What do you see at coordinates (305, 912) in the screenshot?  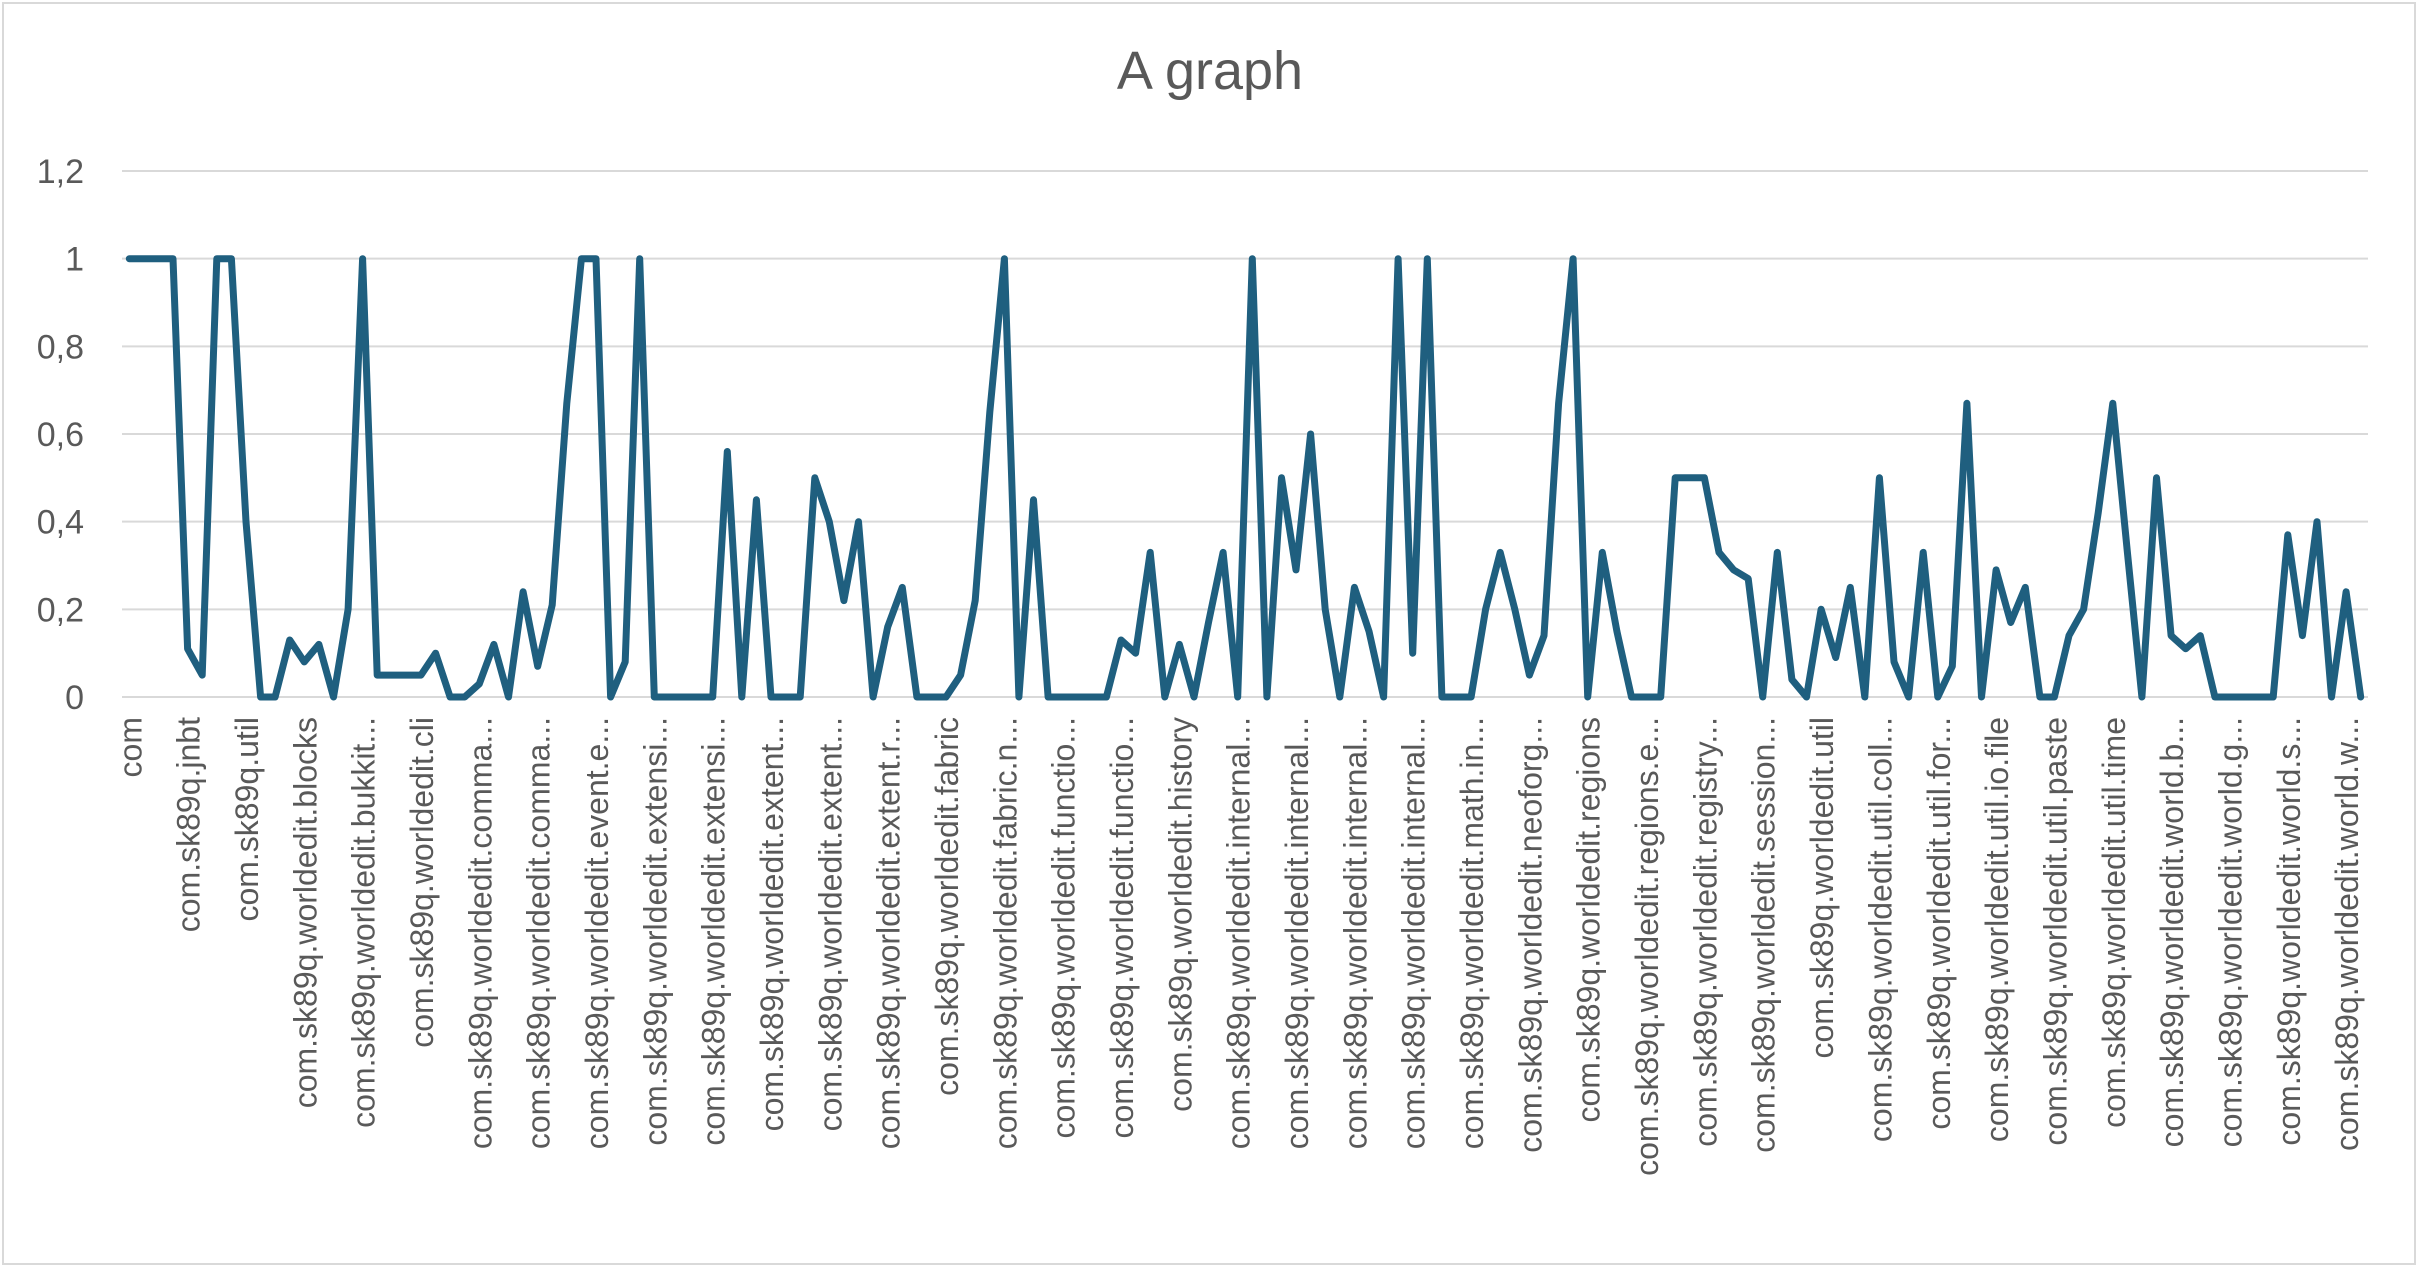 I see `x-tick-label: com.sk89q.worldedit.blocks` at bounding box center [305, 912].